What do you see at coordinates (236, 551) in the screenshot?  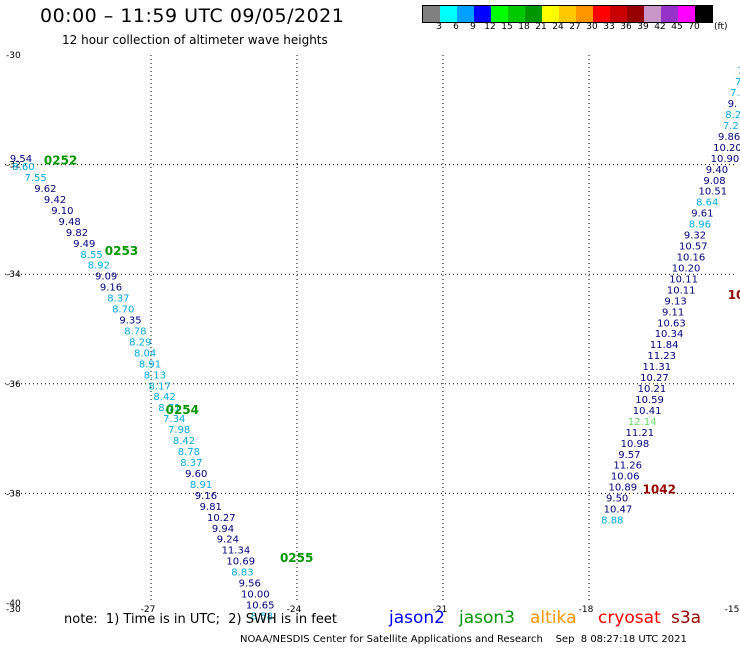 I see `wave-height-value: 11.34` at bounding box center [236, 551].